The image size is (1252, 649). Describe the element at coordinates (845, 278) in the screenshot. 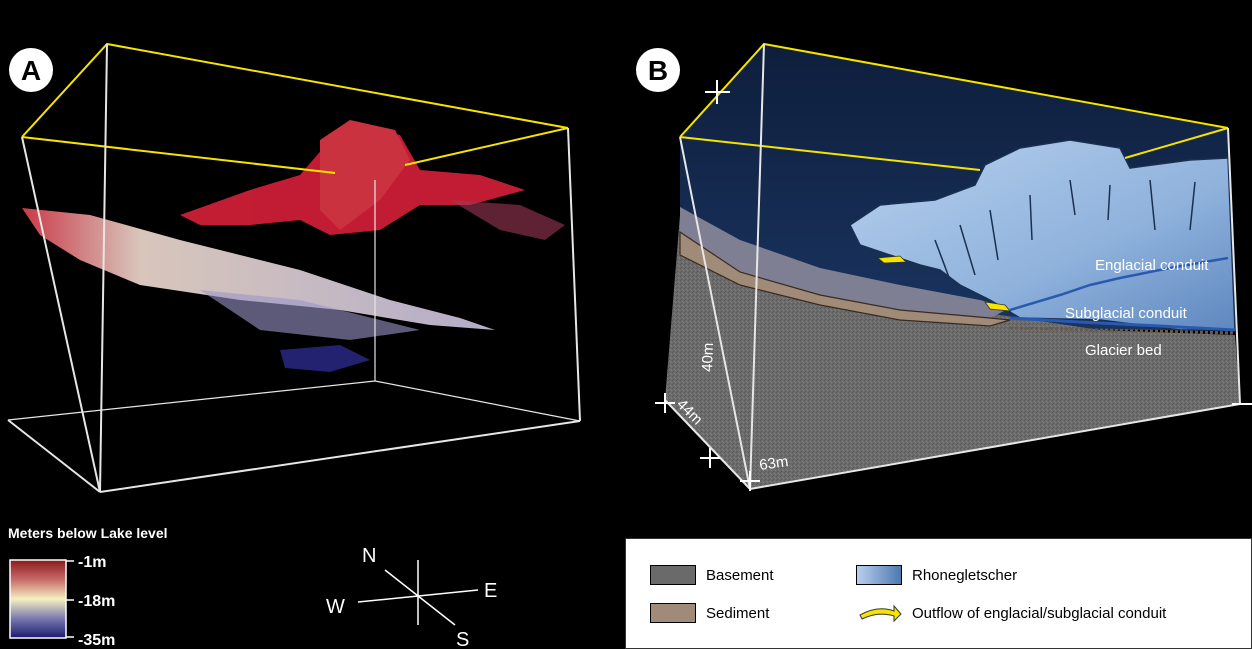

I see `sediment-layer` at that location.